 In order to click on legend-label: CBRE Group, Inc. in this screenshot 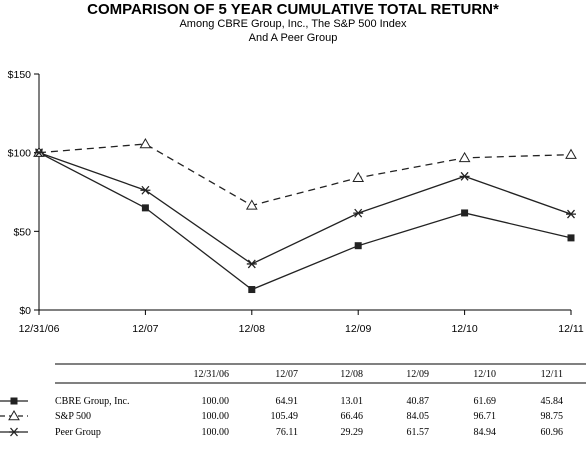, I will do `click(92, 401)`.